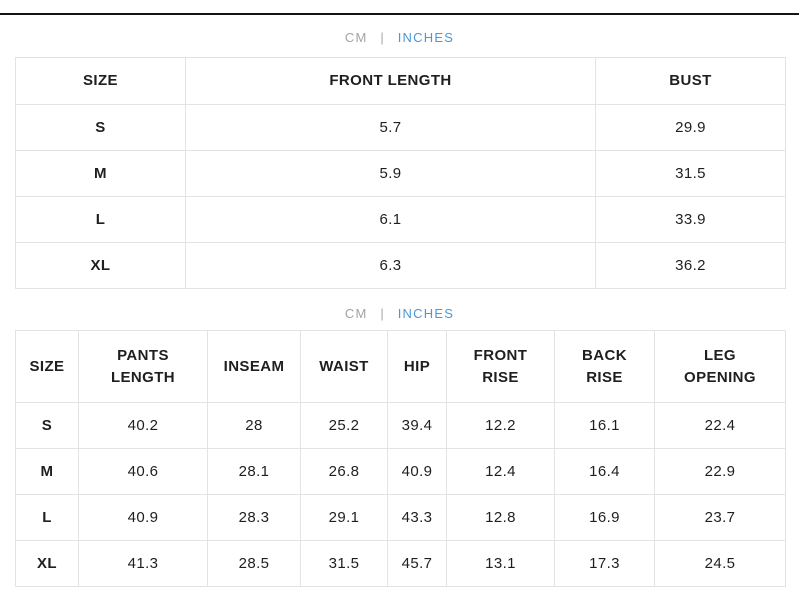 The image size is (799, 597). I want to click on table-row: S 40.2 28 25.2 39.4 12.2 16.1 22.4, so click(400, 425).